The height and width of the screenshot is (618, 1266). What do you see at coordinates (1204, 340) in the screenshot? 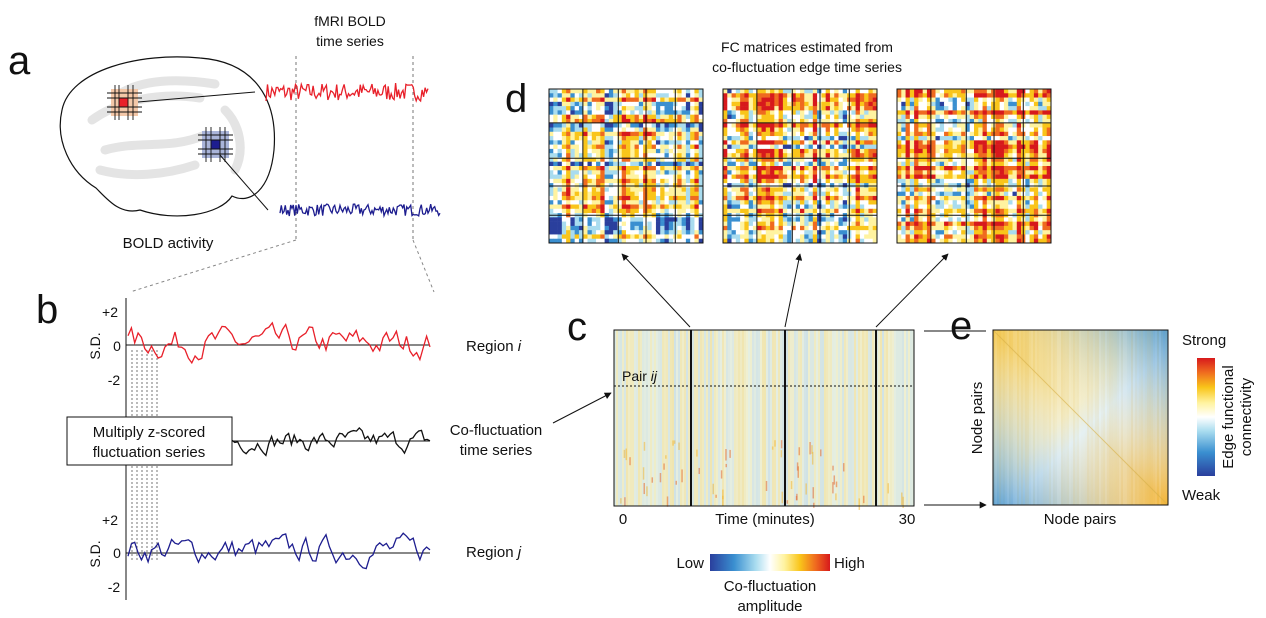
I see `colorbar-strong: Strong` at bounding box center [1204, 340].